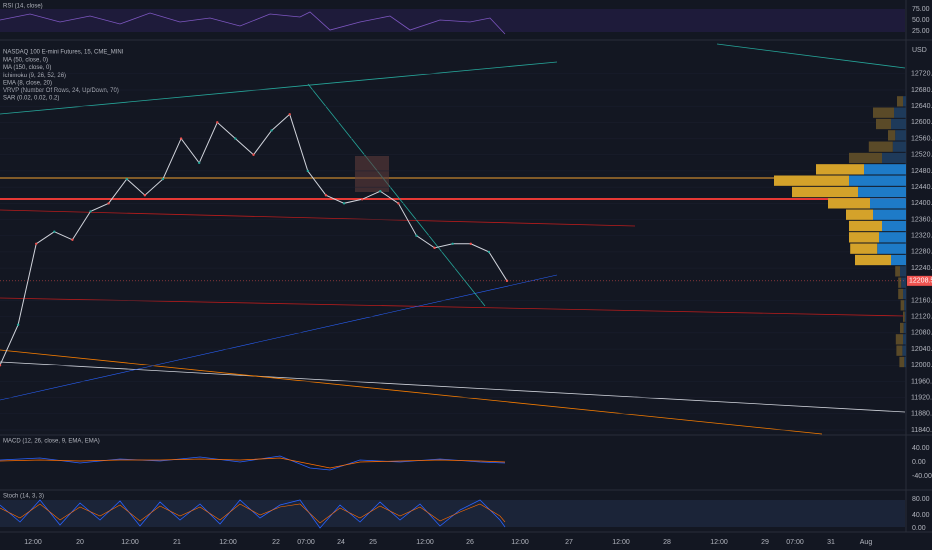 The width and height of the screenshot is (932, 550). Describe the element at coordinates (80, 542) in the screenshot. I see `time-tick: 20` at that location.